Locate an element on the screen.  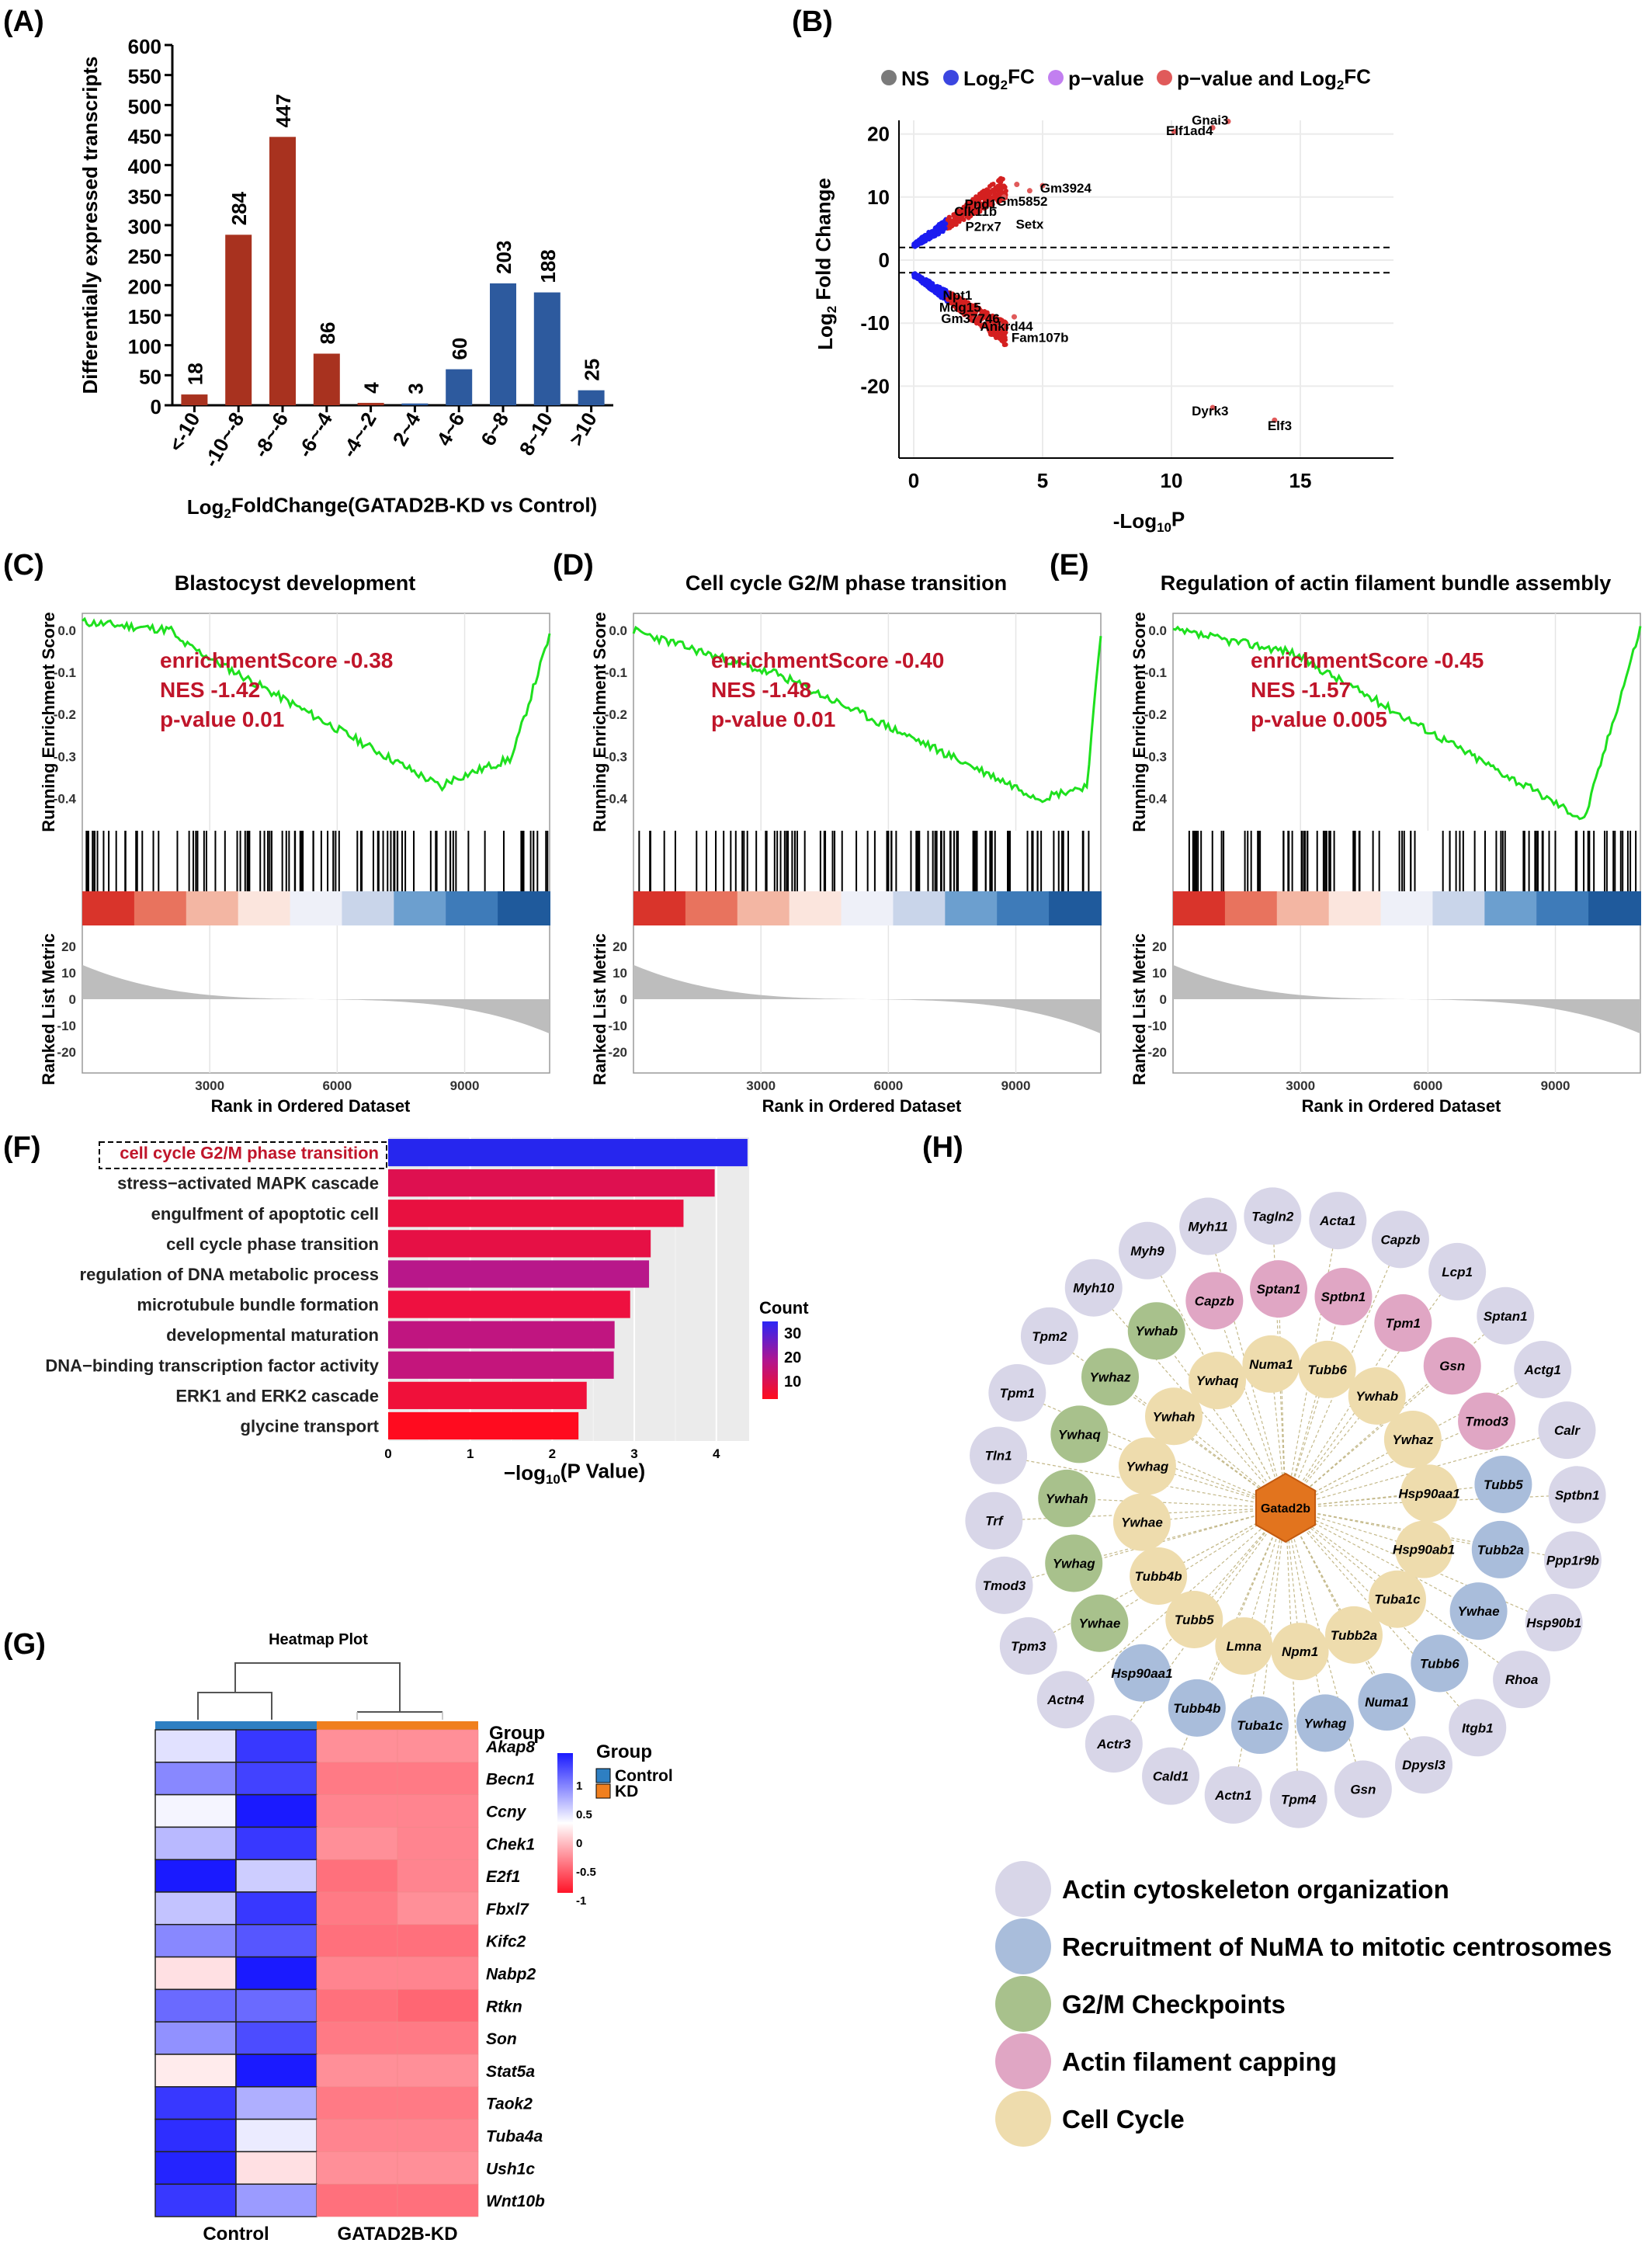
column-label: Control is located at coordinates (236, 2233).